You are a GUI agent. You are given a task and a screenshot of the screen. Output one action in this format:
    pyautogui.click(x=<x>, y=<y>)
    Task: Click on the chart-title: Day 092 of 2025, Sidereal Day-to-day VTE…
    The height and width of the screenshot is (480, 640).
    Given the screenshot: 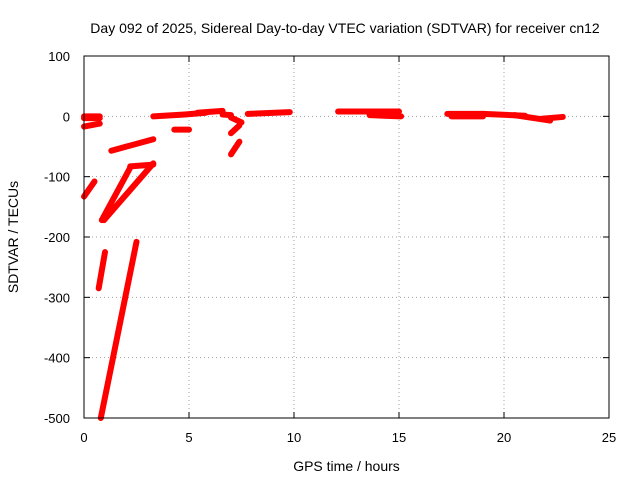 What is the action you would take?
    pyautogui.click(x=345, y=28)
    